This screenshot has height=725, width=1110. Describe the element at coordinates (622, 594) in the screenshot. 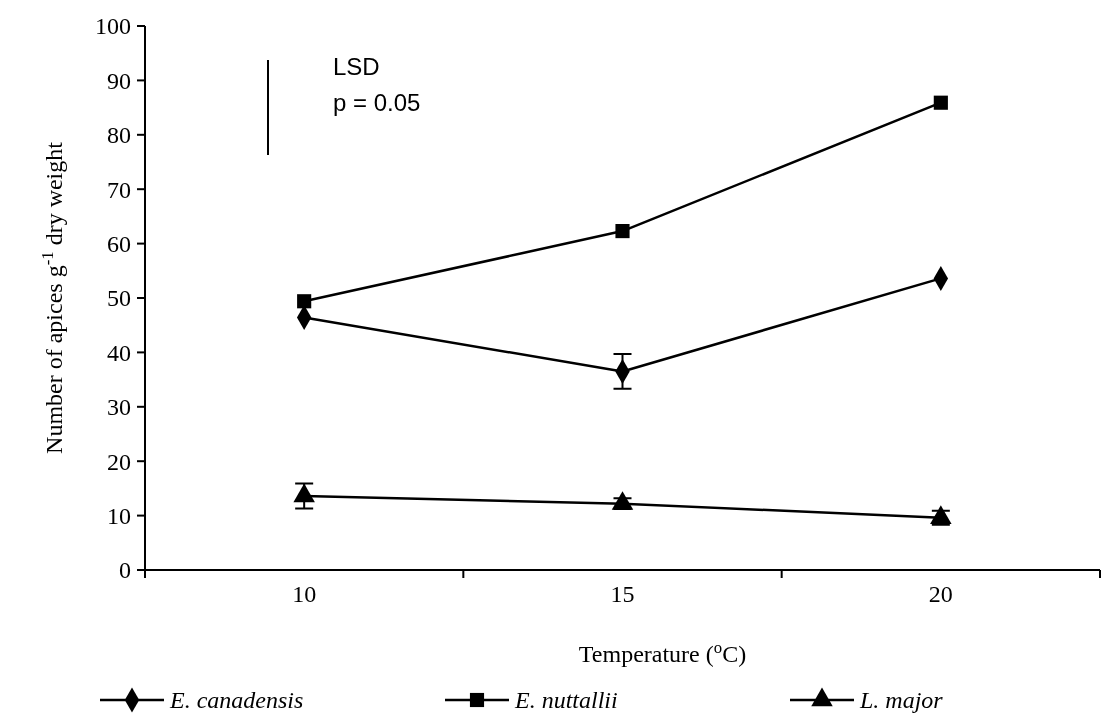

I see `x-tick-label: 15` at that location.